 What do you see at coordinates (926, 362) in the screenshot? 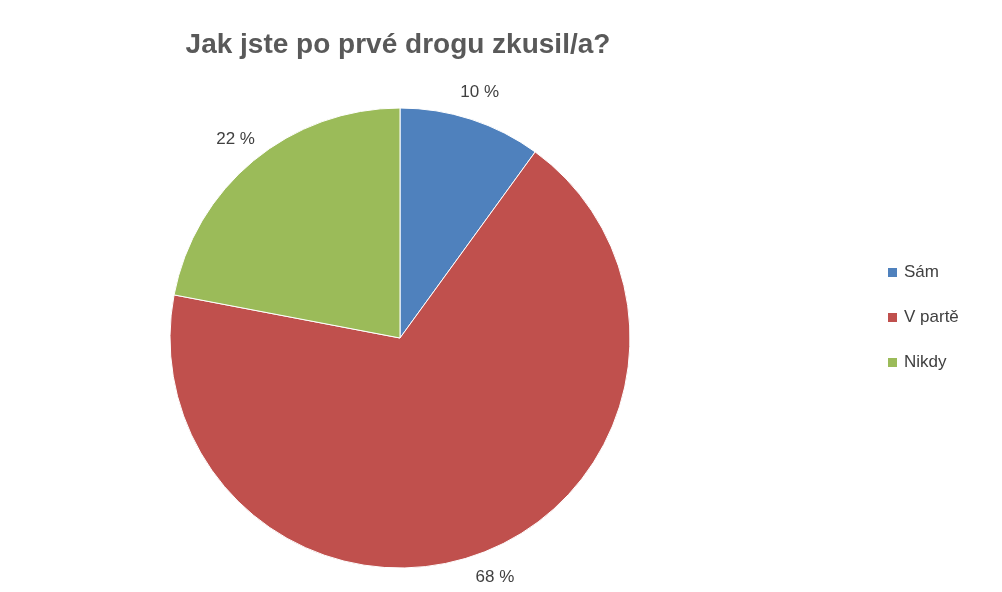
I see `legend-label: Nikdy` at bounding box center [926, 362].